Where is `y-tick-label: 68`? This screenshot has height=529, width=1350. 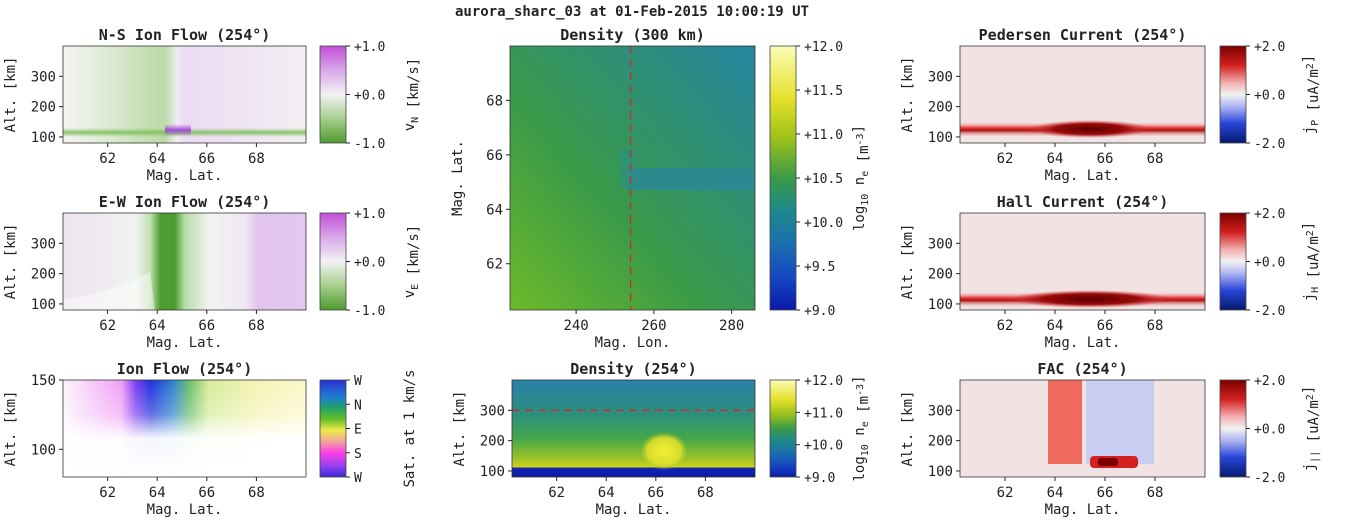
y-tick-label: 68 is located at coordinates (494, 101).